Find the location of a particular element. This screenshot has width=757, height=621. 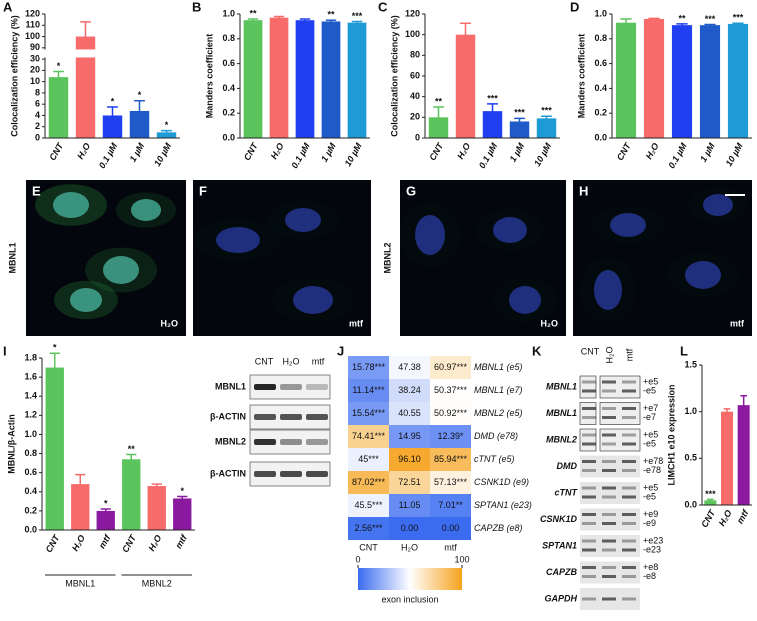

y-axis-label: LIMCH1 e10 expression is located at coordinates (671, 434).